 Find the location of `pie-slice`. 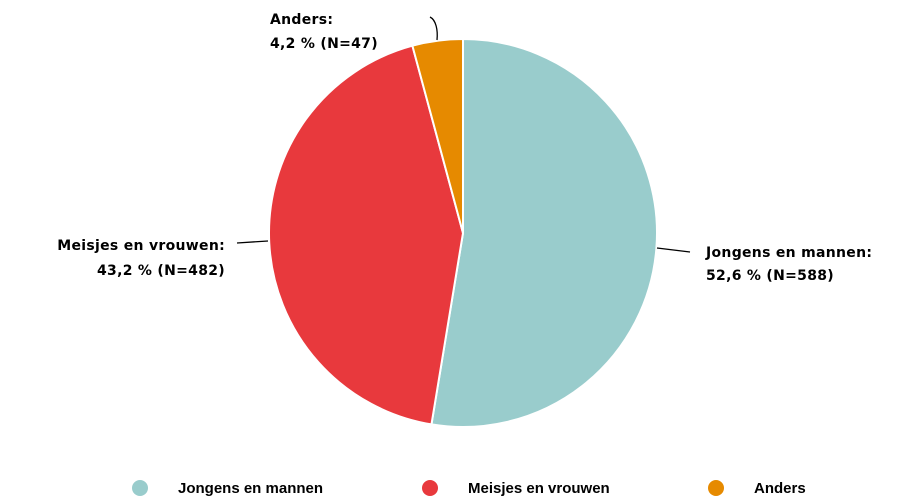

pie-slice is located at coordinates (437, 135).